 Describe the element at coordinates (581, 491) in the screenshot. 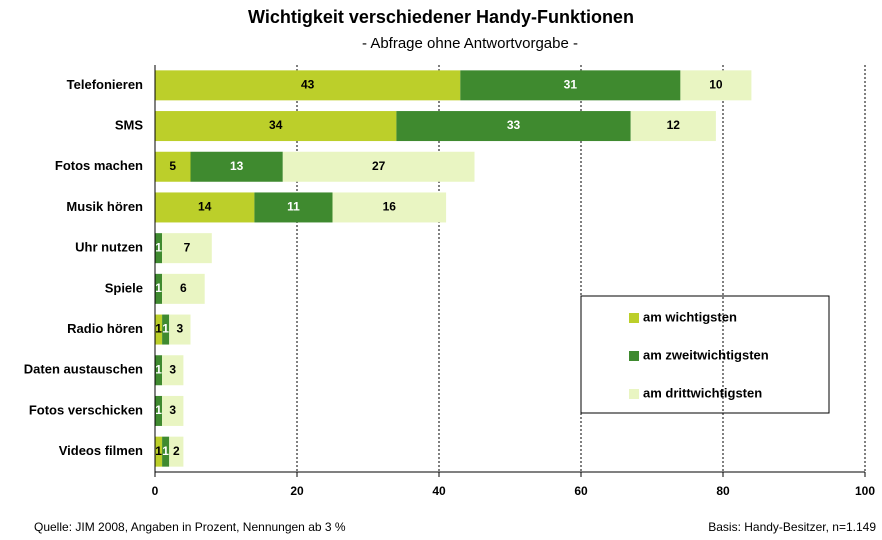

I see `x-tick-label: 60` at that location.